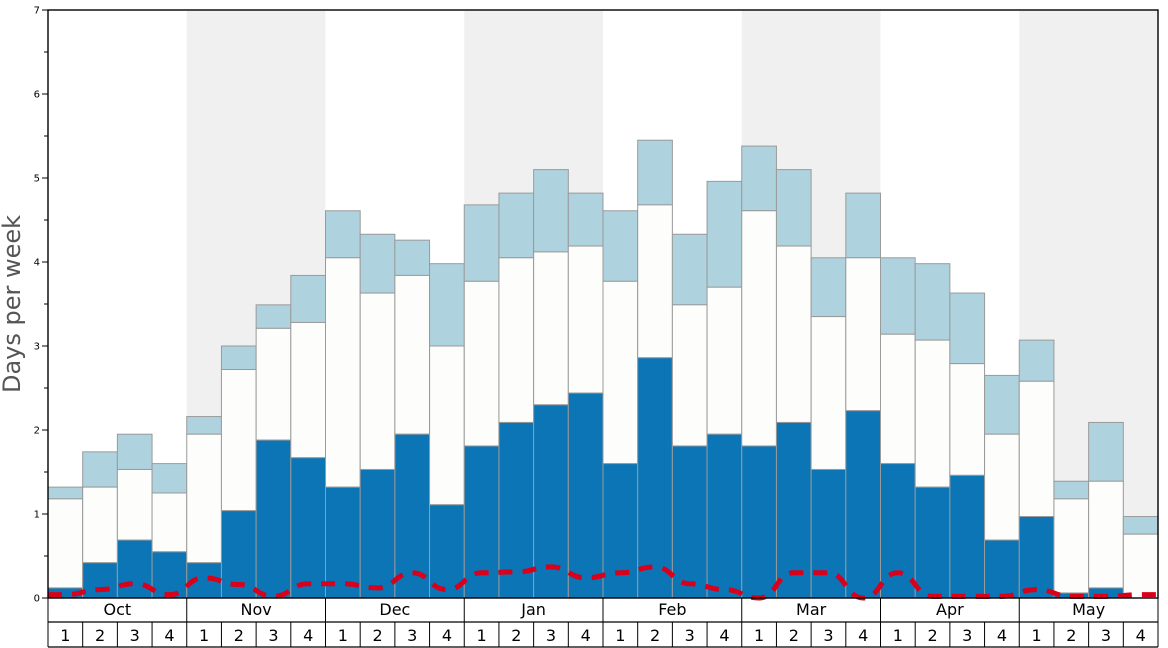 The width and height of the screenshot is (1168, 648). What do you see at coordinates (37, 11) in the screenshot?
I see `y-tick-label: 7` at bounding box center [37, 11].